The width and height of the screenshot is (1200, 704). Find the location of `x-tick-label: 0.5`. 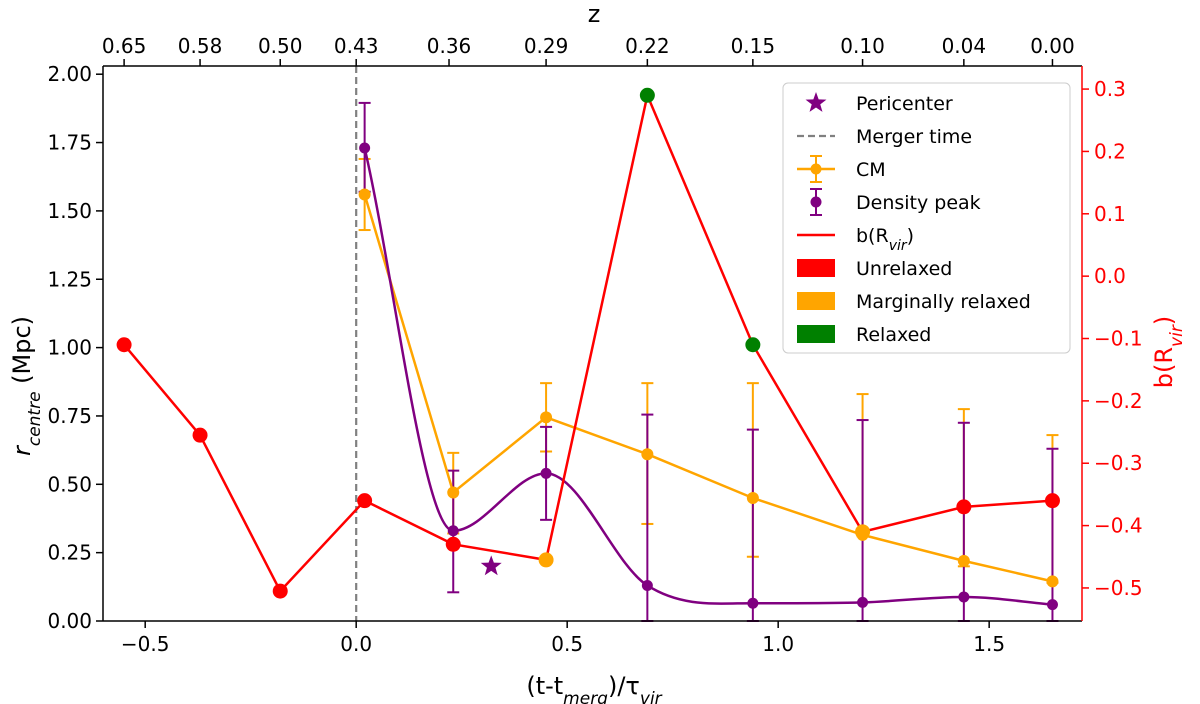

x-tick-label: 0.5 is located at coordinates (567, 644).